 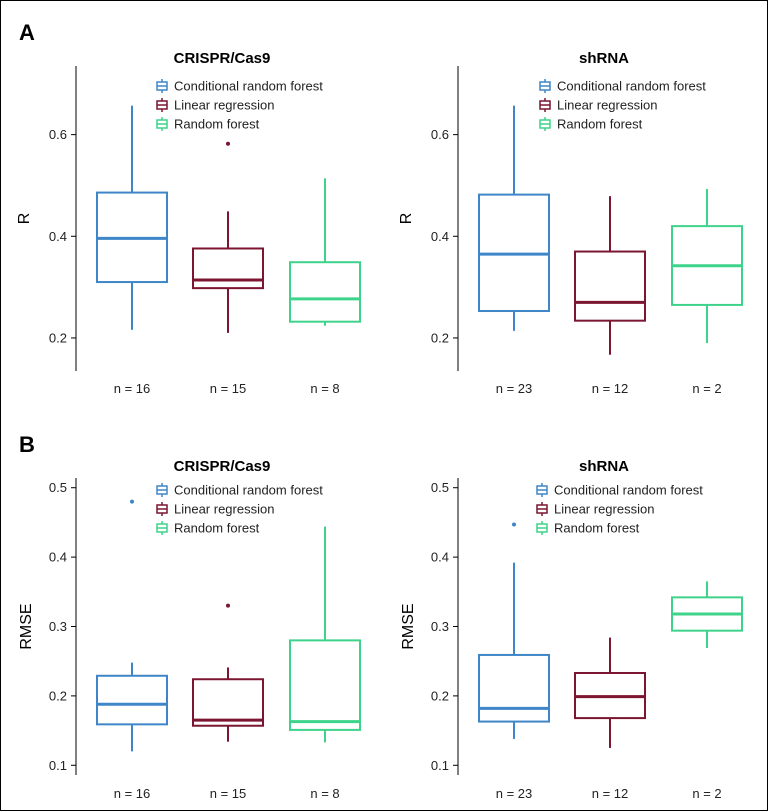 What do you see at coordinates (27, 32) in the screenshot?
I see `panel-letter-a: A` at bounding box center [27, 32].